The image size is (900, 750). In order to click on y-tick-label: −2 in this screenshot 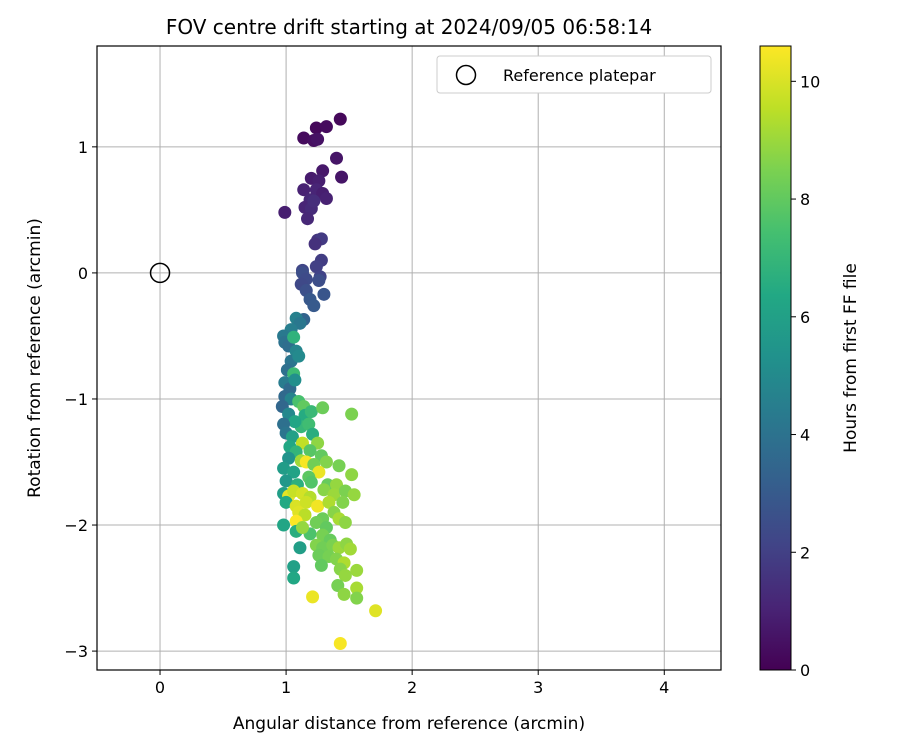, I will do `click(76, 525)`.